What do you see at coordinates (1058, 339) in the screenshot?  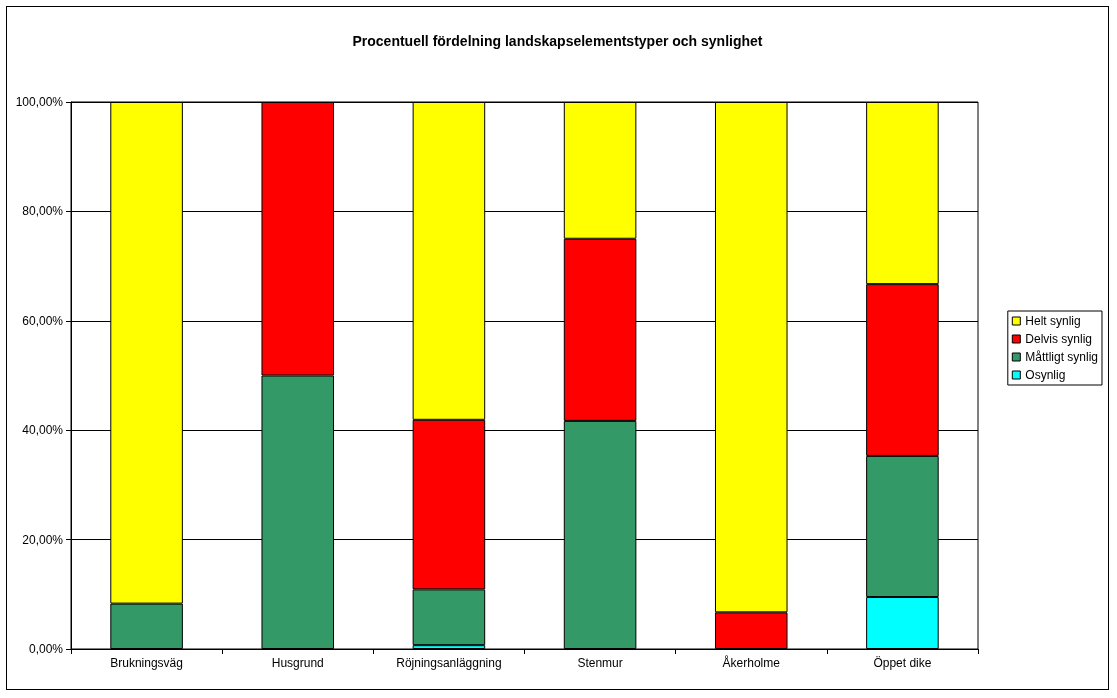 I see `legend-label: Delvis synlig` at bounding box center [1058, 339].